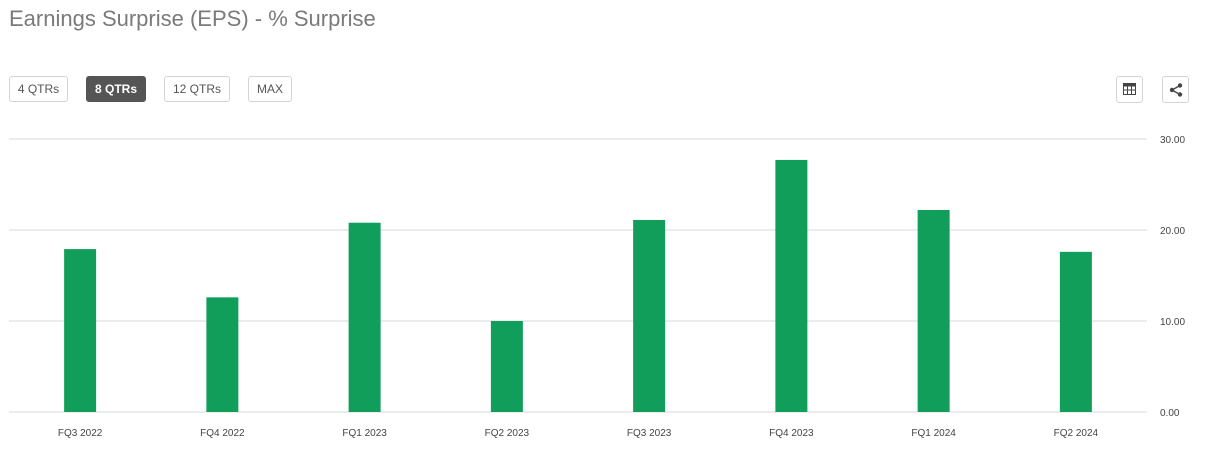 The width and height of the screenshot is (1207, 460). Describe the element at coordinates (1172, 322) in the screenshot. I see `y-tick-label: 10.00` at that location.